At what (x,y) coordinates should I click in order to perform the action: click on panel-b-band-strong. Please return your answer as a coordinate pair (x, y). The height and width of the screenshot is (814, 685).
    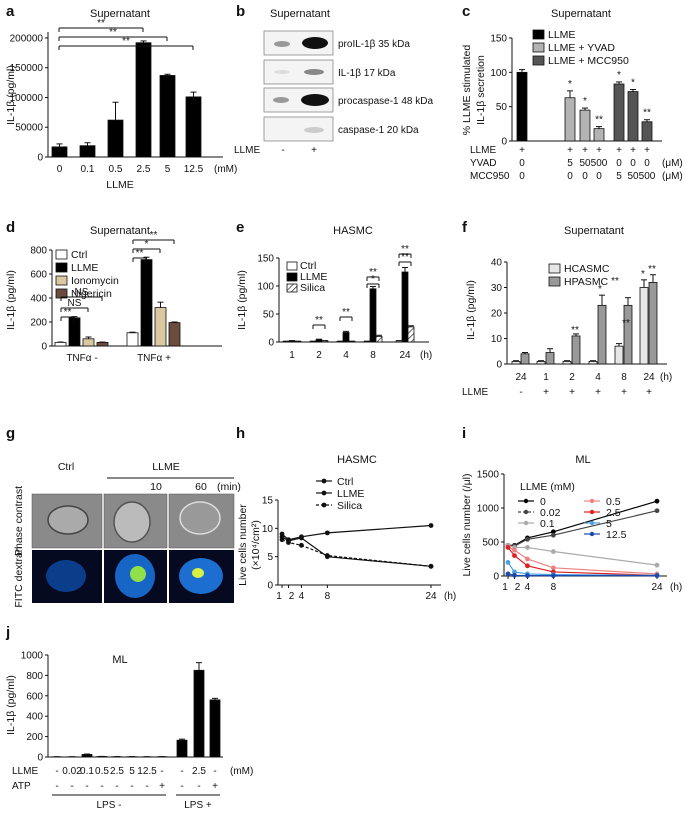
    Looking at the image, I should click on (315, 43).